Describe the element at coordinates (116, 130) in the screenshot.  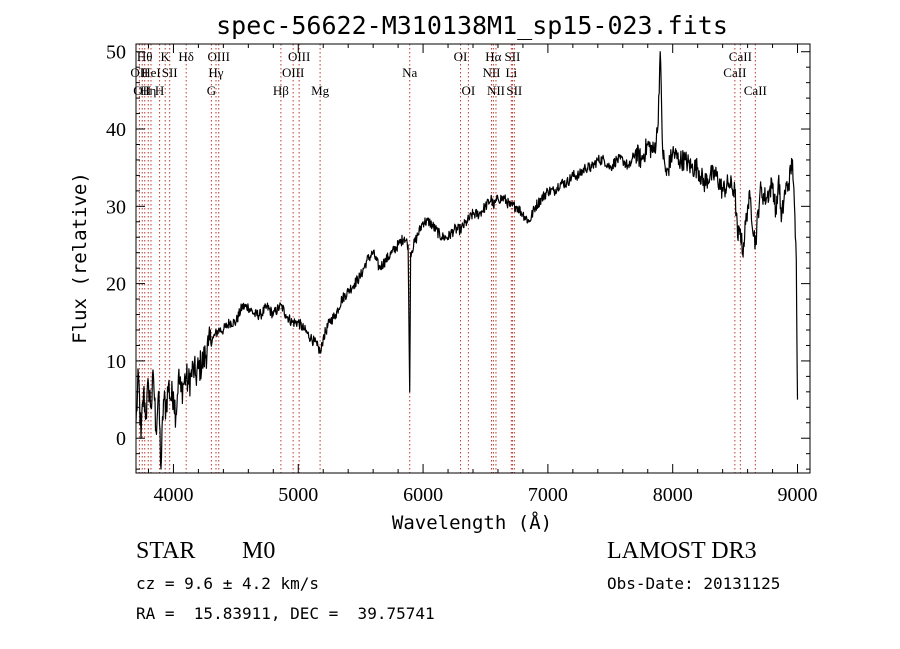
I see `y-tick-label-4: 40` at that location.